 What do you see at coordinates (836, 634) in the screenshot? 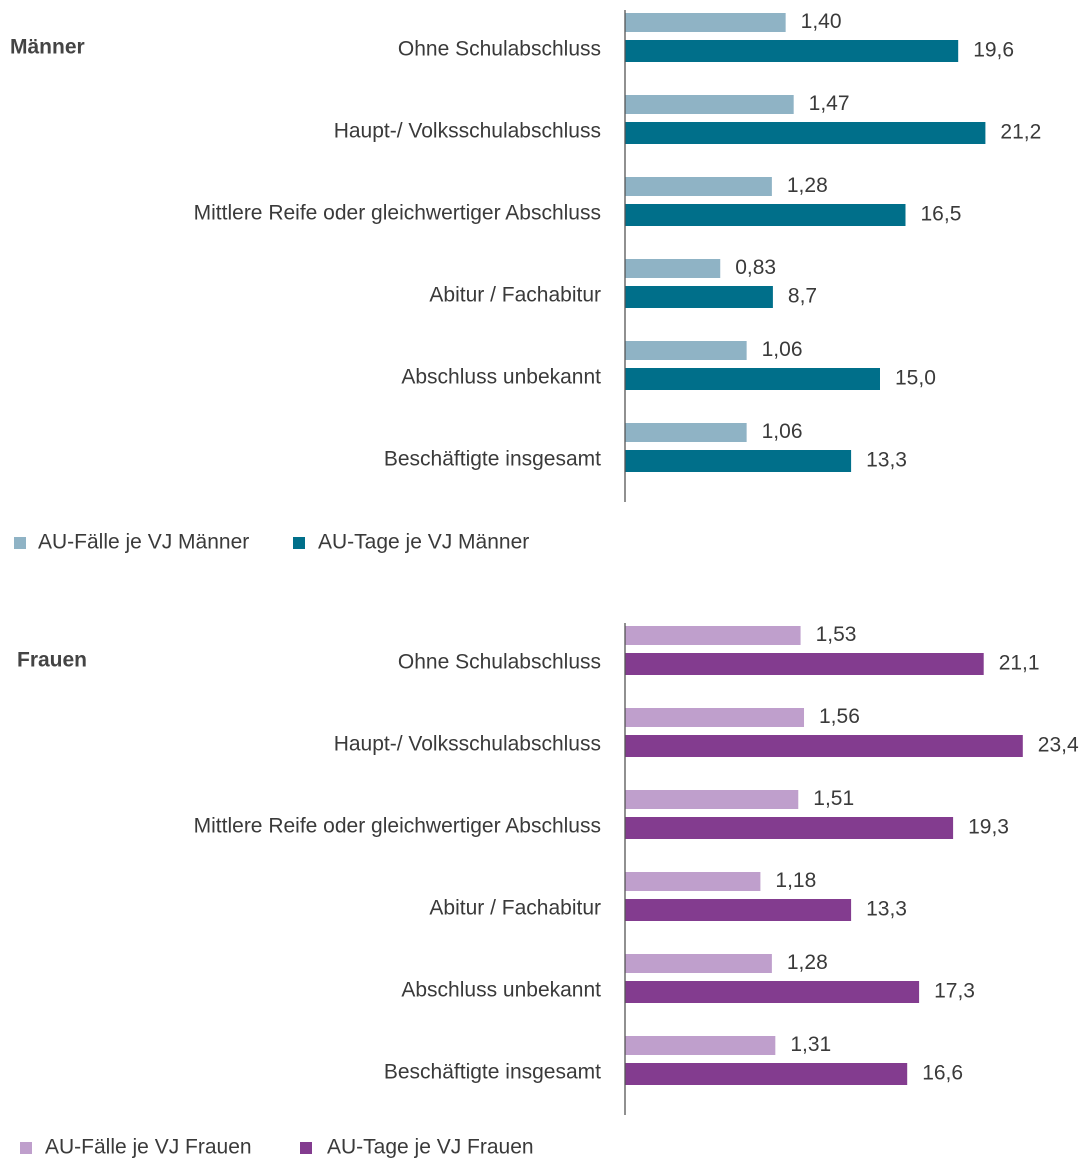
I see `value-label: 1,53` at bounding box center [836, 634].